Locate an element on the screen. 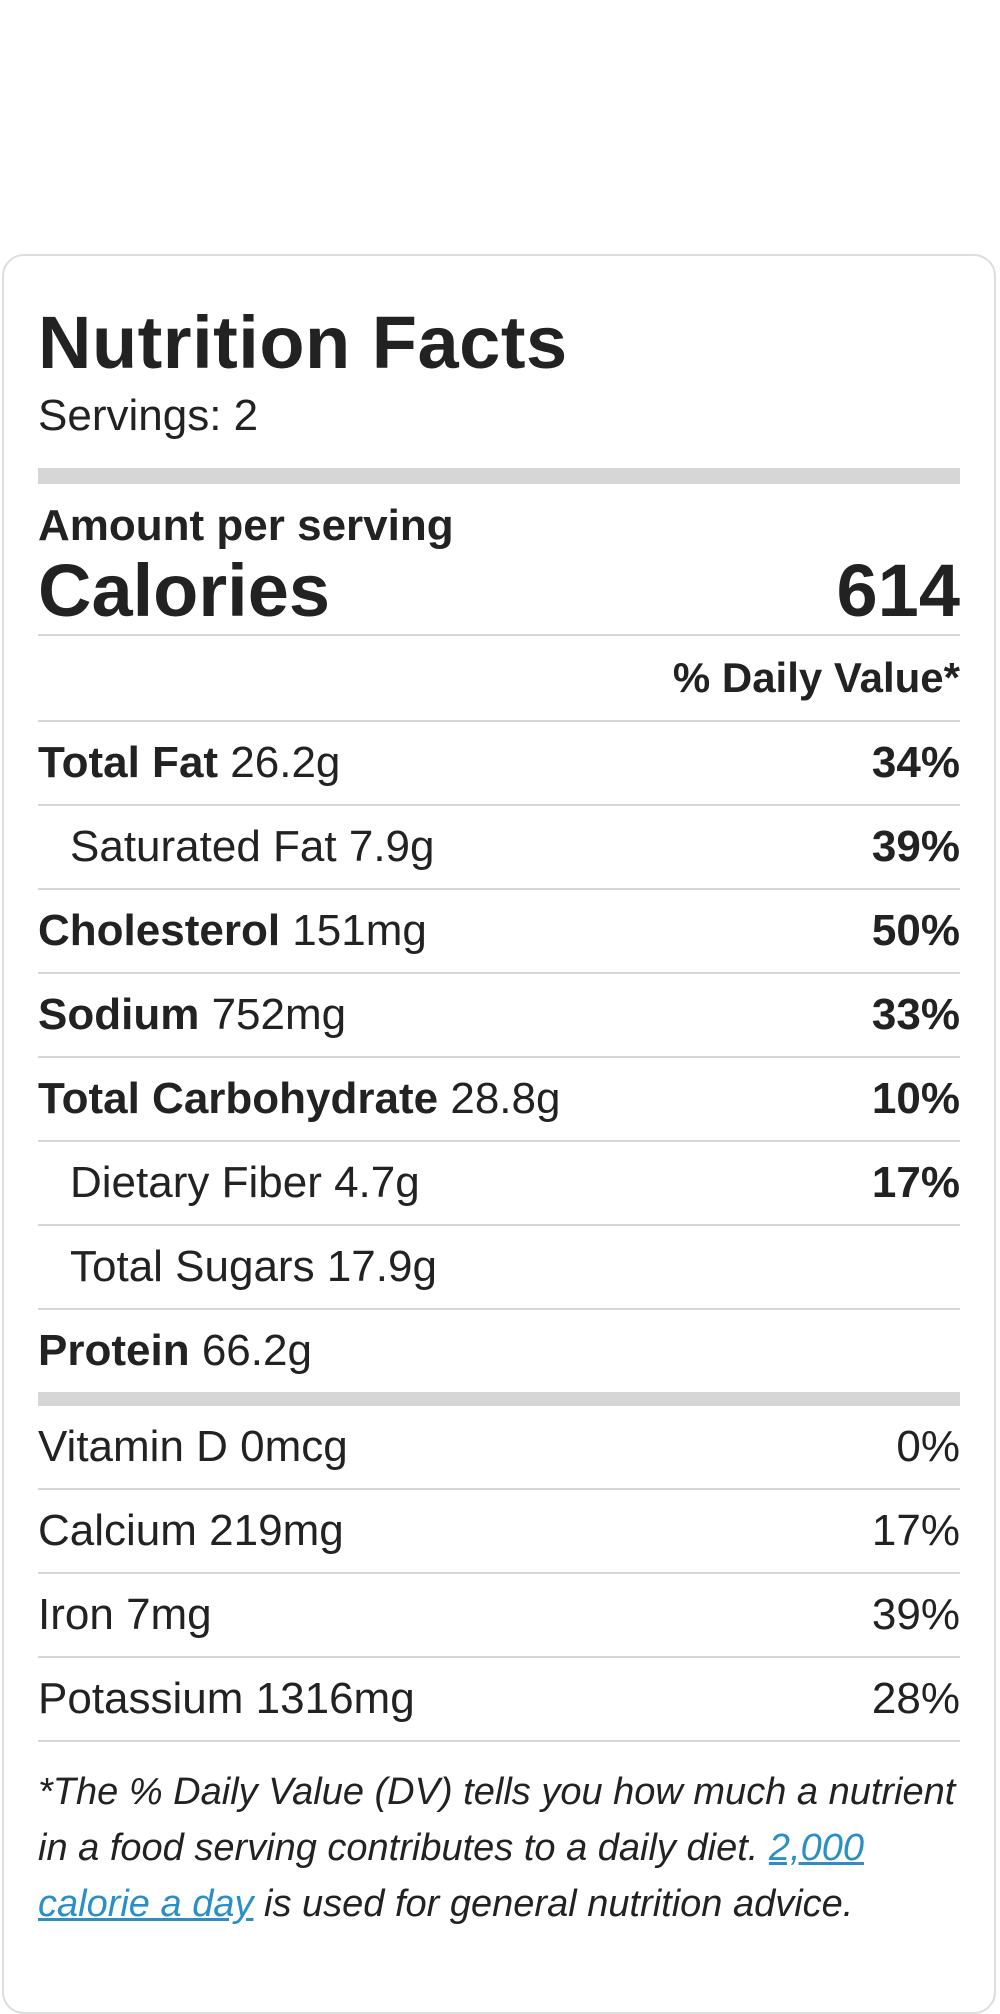 This screenshot has width=1000, height=2014. nutrient-row-sodium: Sodium 752mg 33% is located at coordinates (499, 1016).